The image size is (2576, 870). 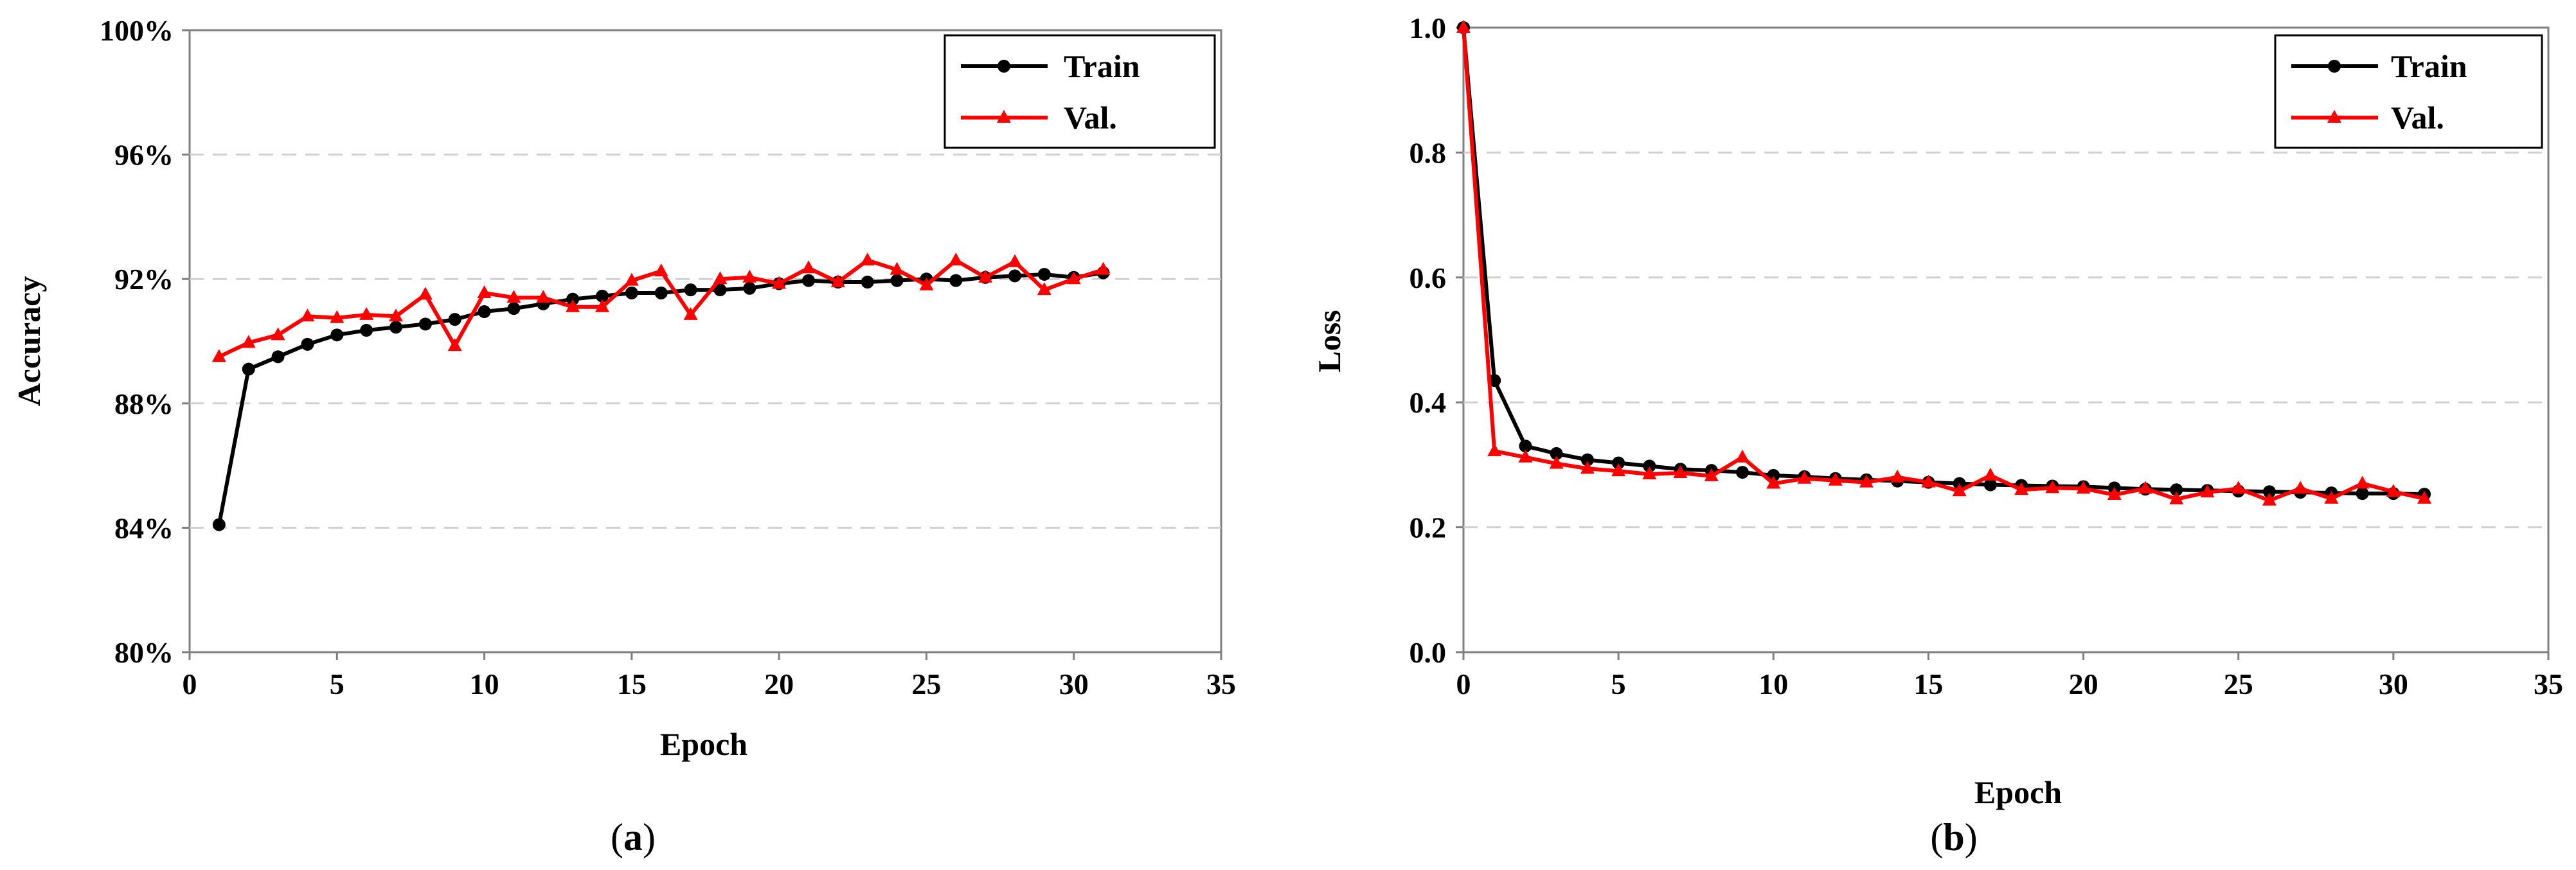 I want to click on x-tick-label-loss: 25, so click(x=2238, y=684).